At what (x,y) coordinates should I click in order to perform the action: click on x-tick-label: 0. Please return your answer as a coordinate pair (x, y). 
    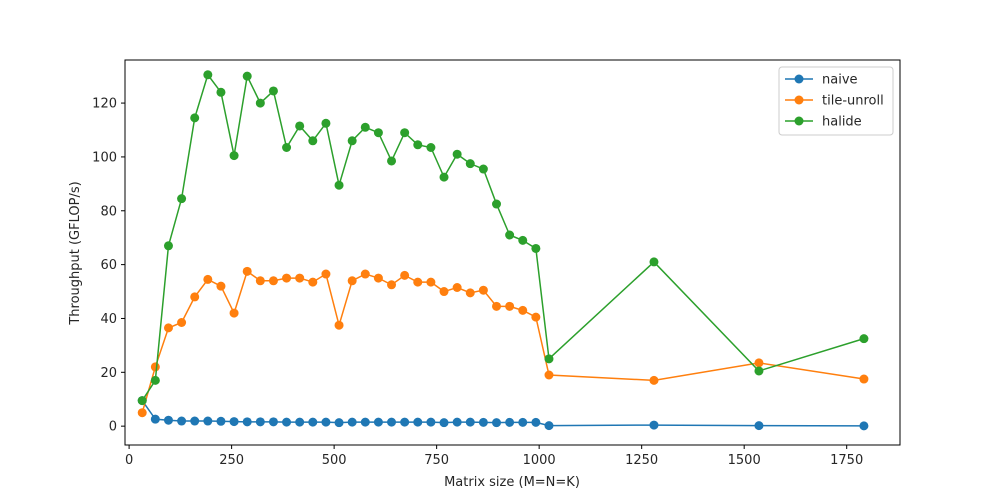
    Looking at the image, I should click on (129, 460).